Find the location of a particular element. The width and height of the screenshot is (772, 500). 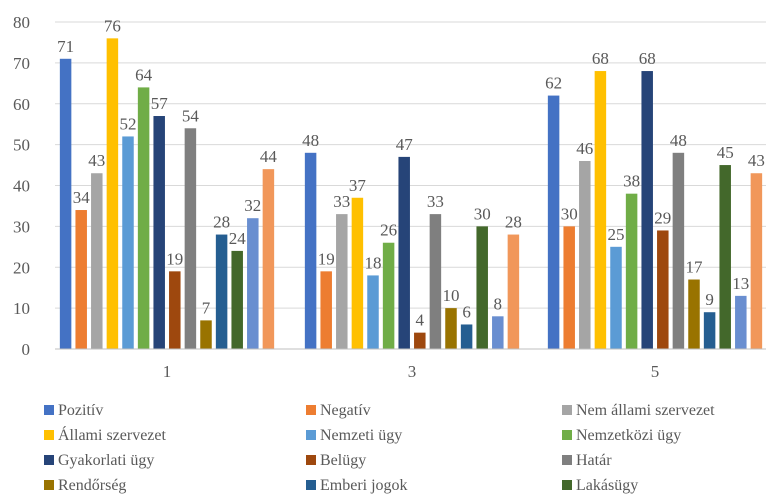

legend-label: Negatív is located at coordinates (345, 410).